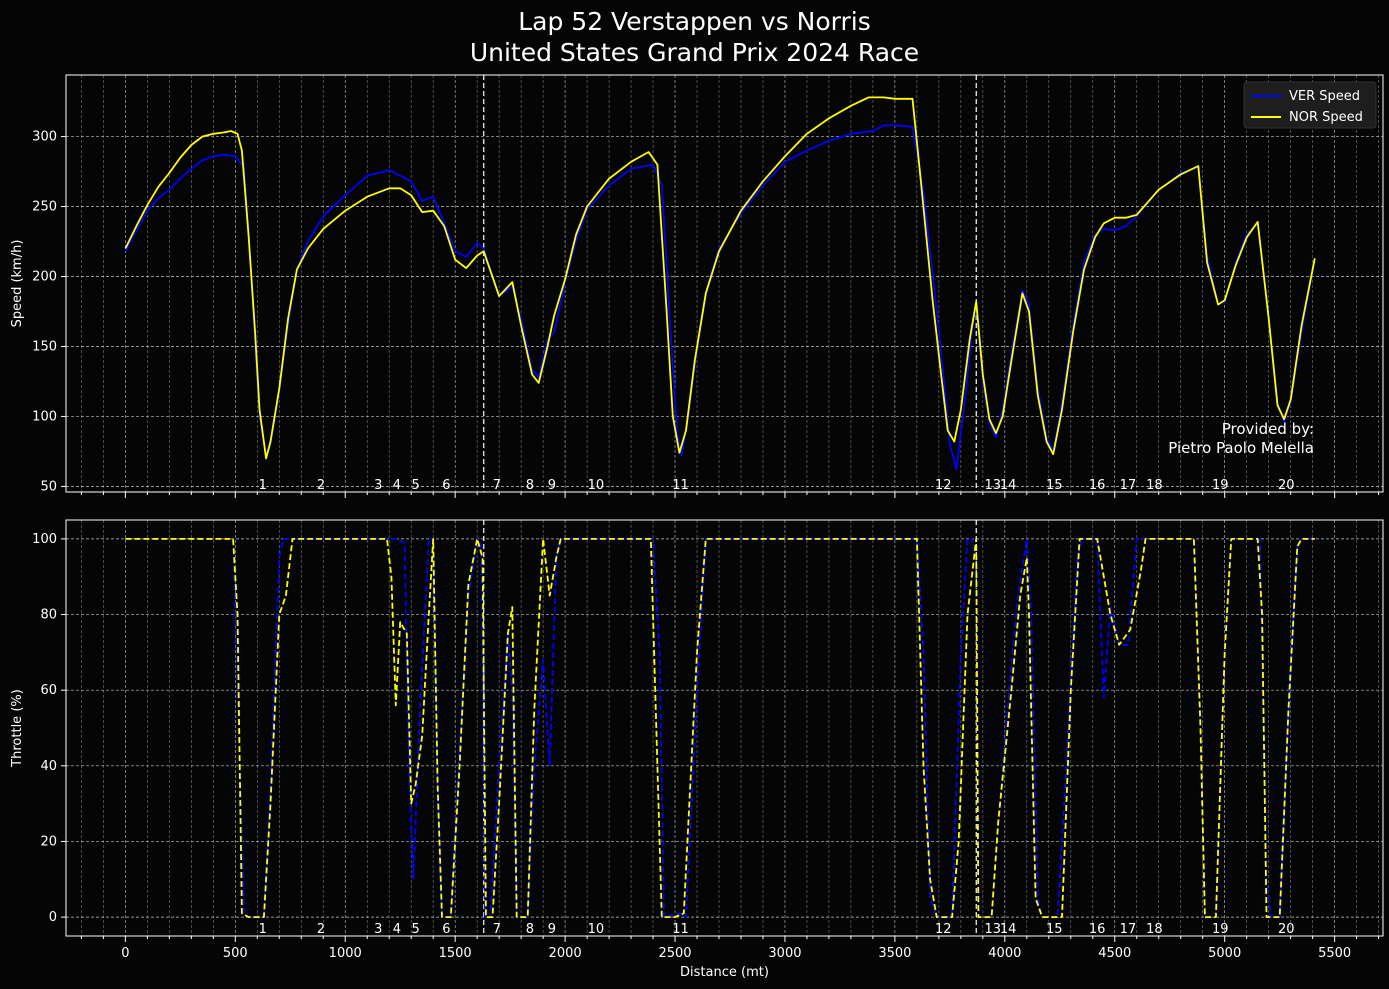 This screenshot has height=989, width=1389. What do you see at coordinates (694, 52) in the screenshot?
I see `chart-title-line2: United States Grand Prix 2024 Race` at bounding box center [694, 52].